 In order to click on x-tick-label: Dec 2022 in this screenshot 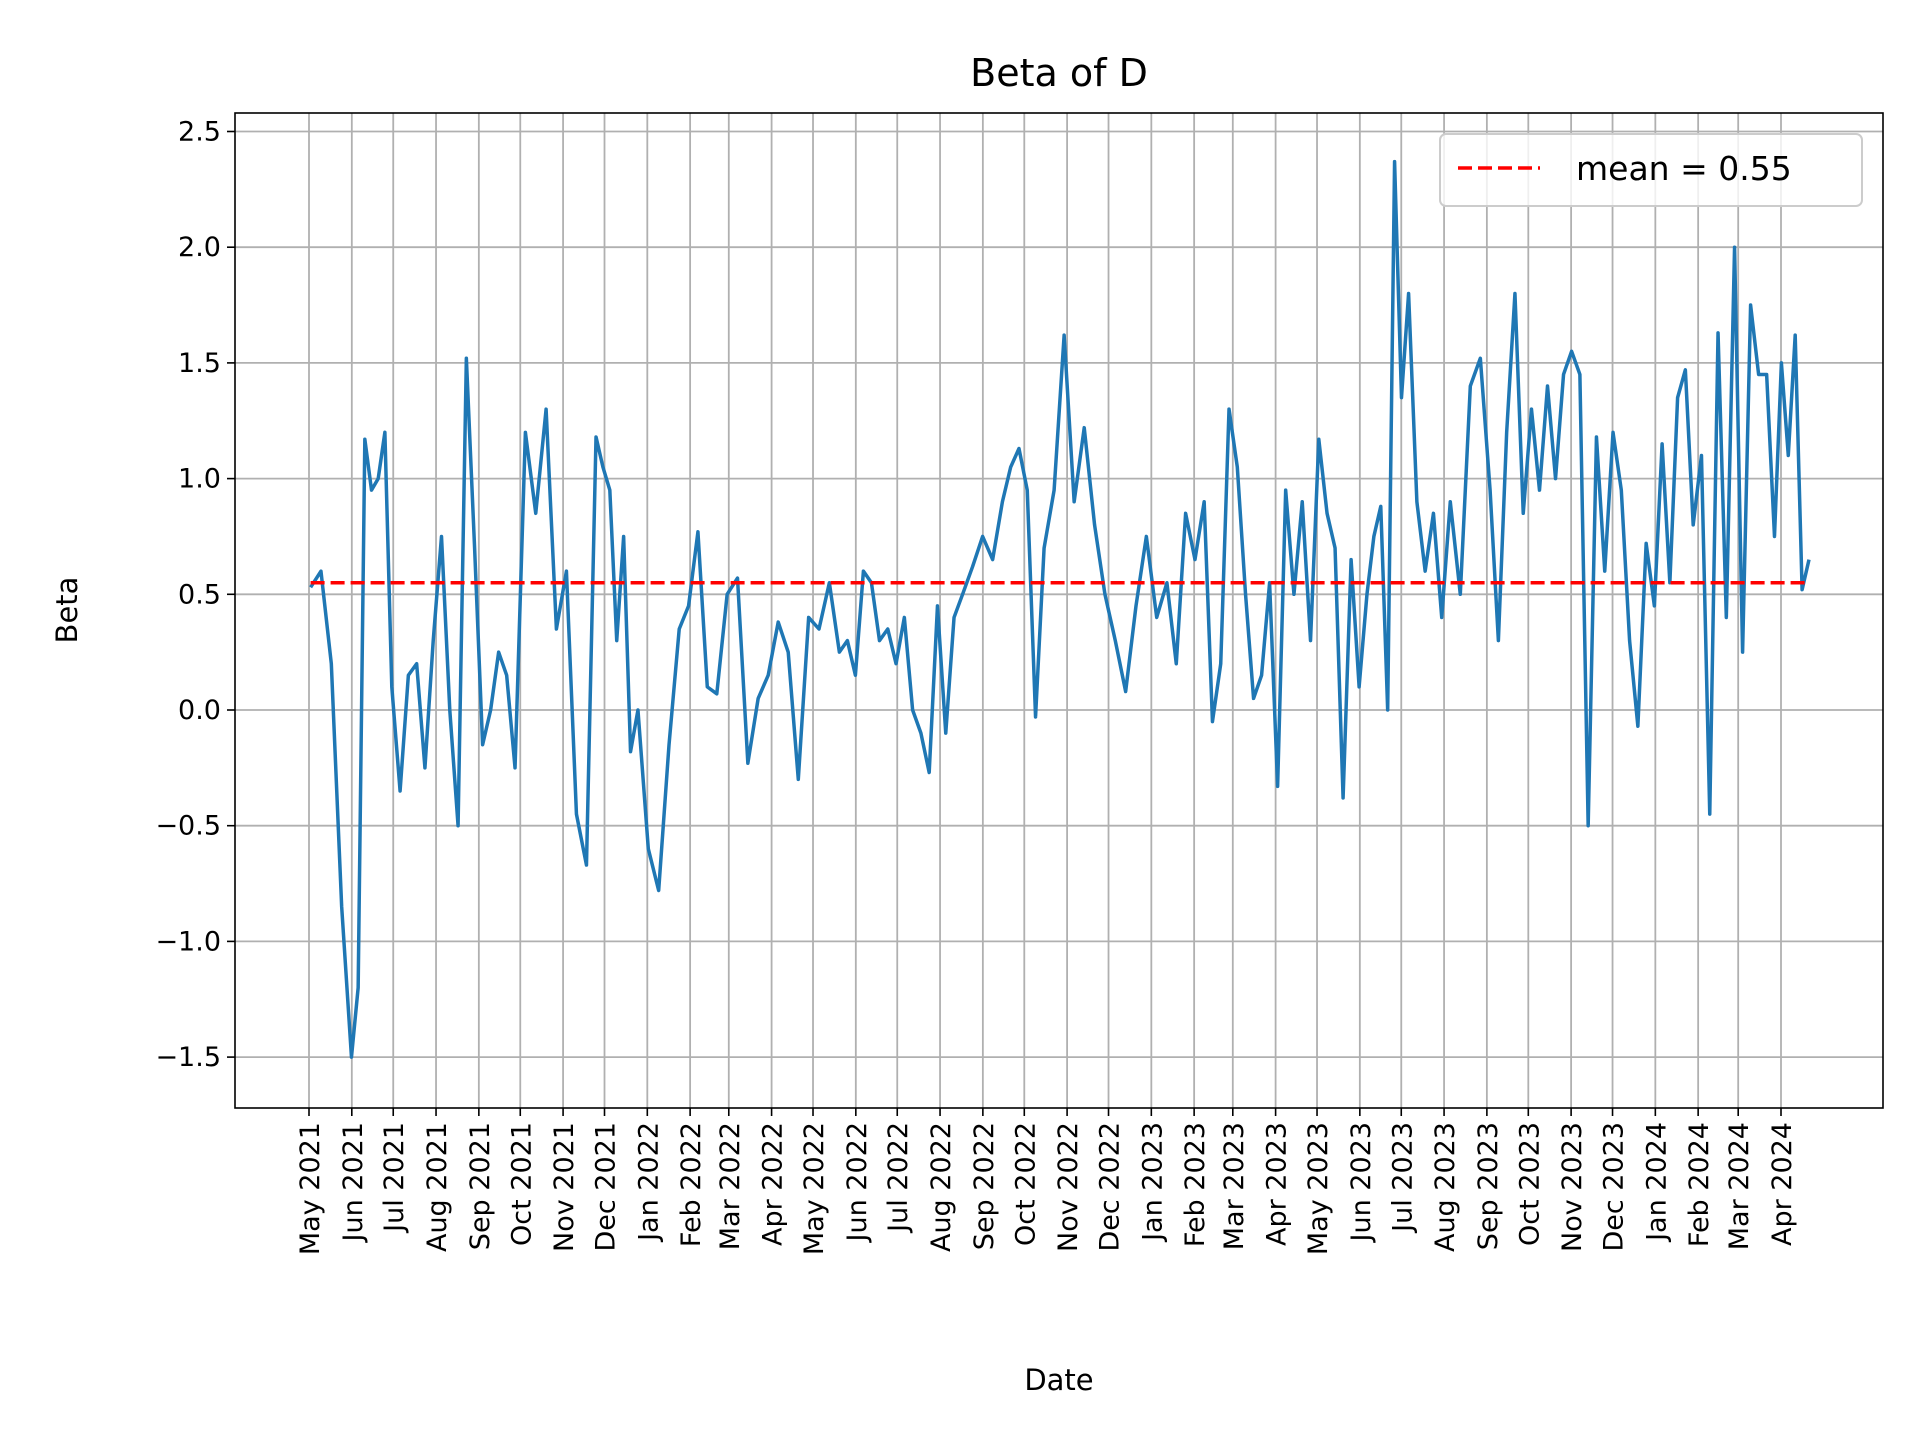, I will do `click(1110, 1187)`.